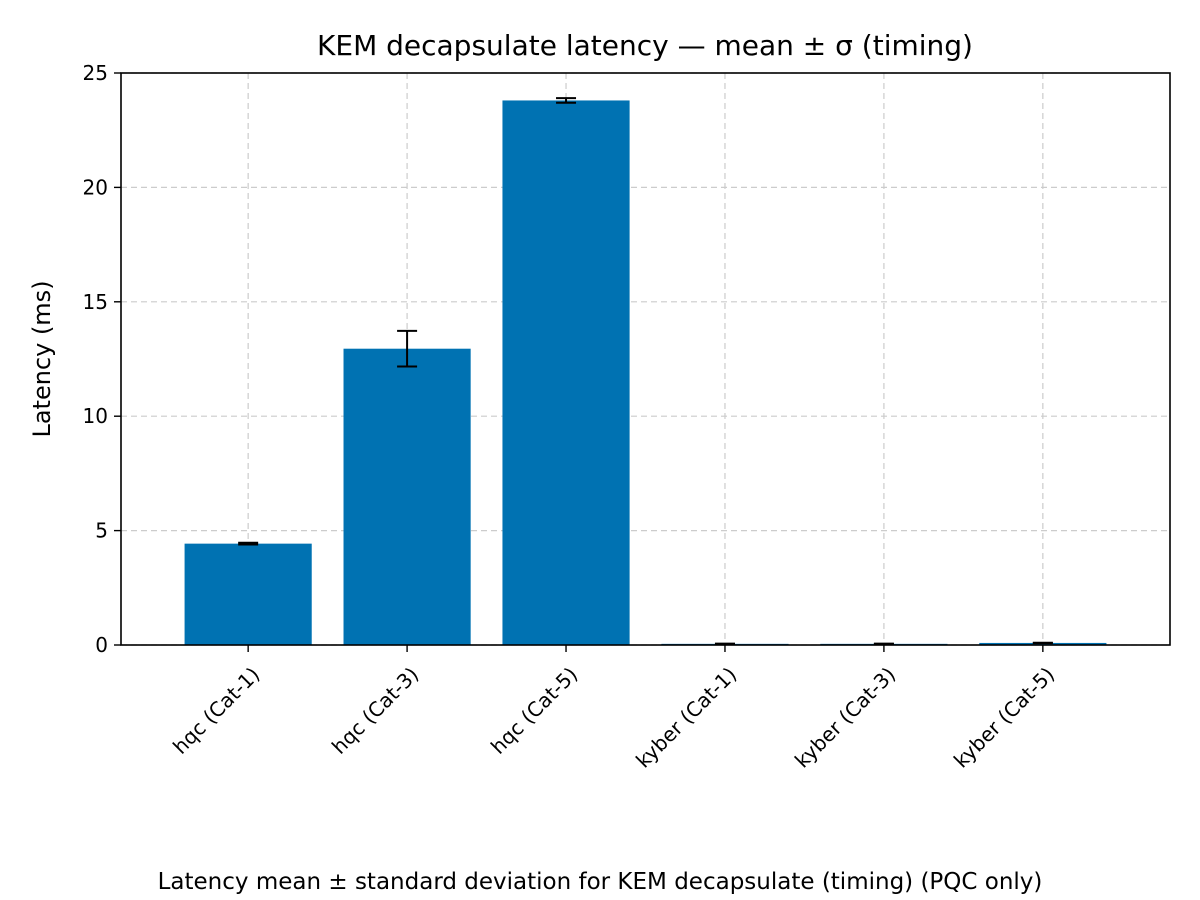 Image resolution: width=1200 pixels, height=900 pixels. I want to click on x-tick-label: kyber (Cat-3), so click(845, 717).